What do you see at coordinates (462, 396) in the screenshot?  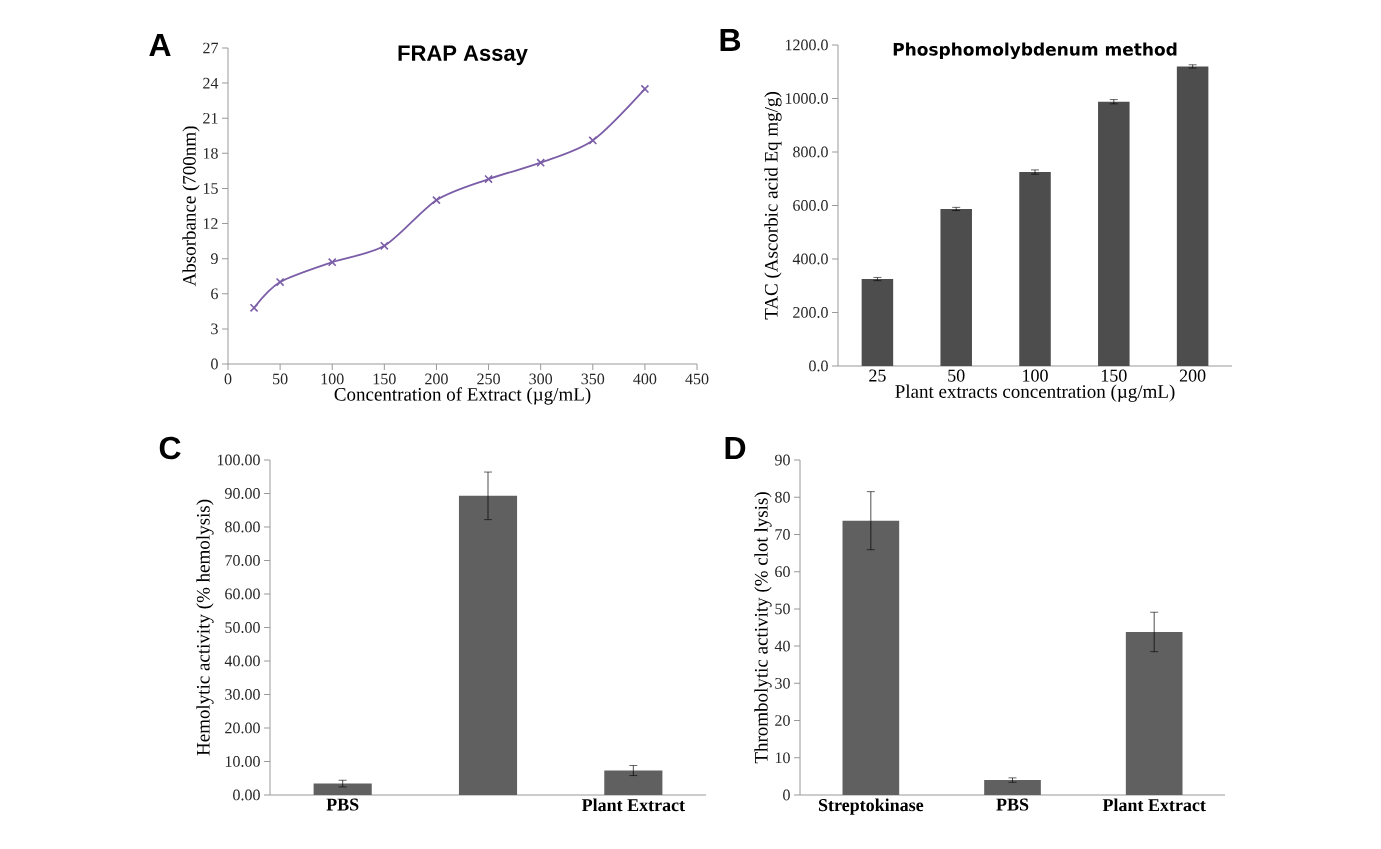 I see `x-axis-title: Concentration of Extract (µg/mL)` at bounding box center [462, 396].